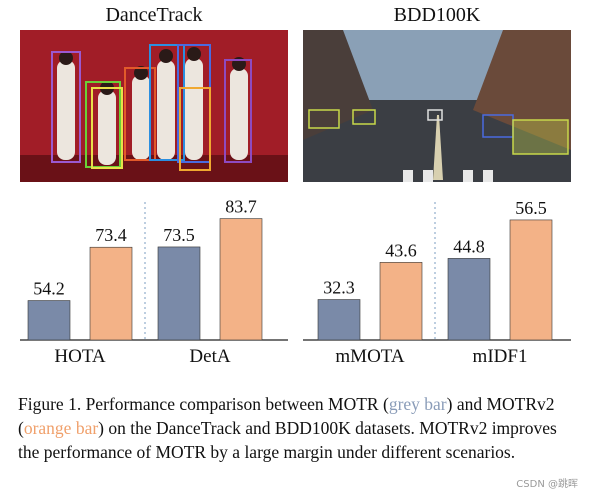  Describe the element at coordinates (241, 207) in the screenshot. I see `data-label-motrv2-deta: 83.7` at that location.